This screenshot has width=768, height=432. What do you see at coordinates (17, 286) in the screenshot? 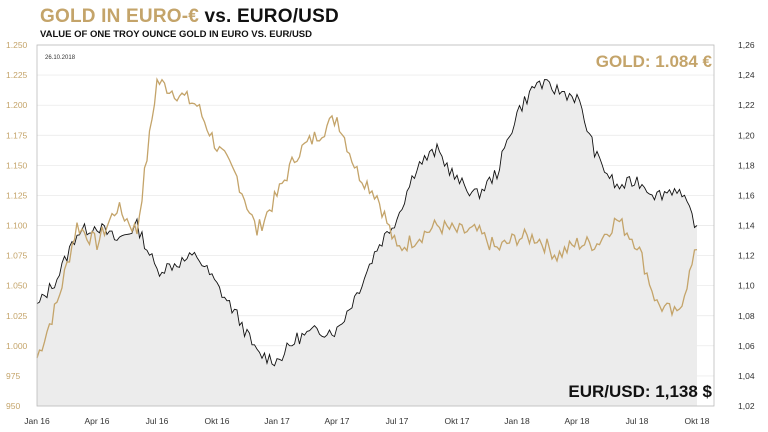
I see `left-tick-label: 1.050` at bounding box center [17, 286].